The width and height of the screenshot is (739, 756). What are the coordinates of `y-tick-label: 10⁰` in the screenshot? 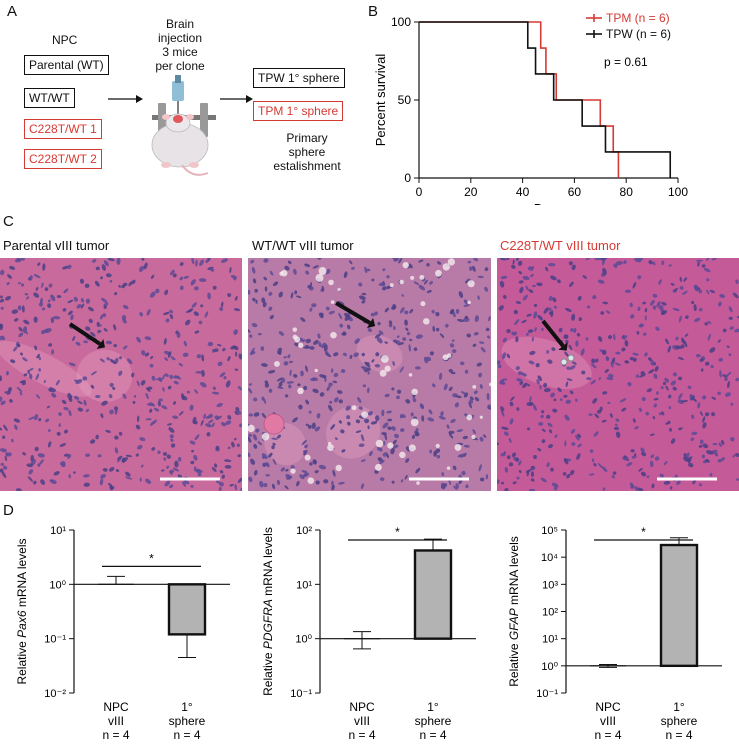 It's located at (57, 585).